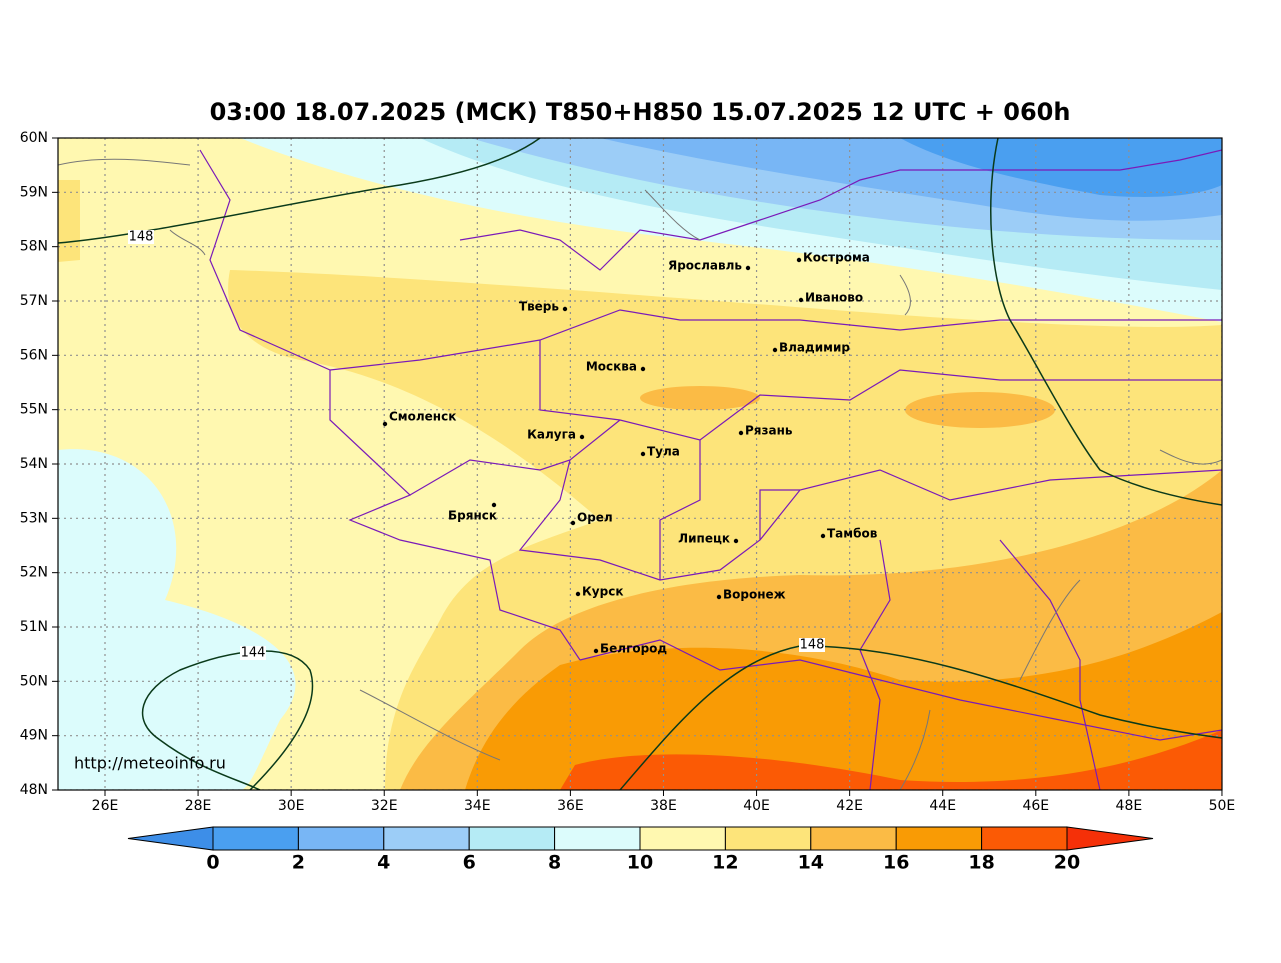 Image resolution: width=1281 pixels, height=963 pixels. What do you see at coordinates (34, 138) in the screenshot?
I see `lat-label: 60N` at bounding box center [34, 138].